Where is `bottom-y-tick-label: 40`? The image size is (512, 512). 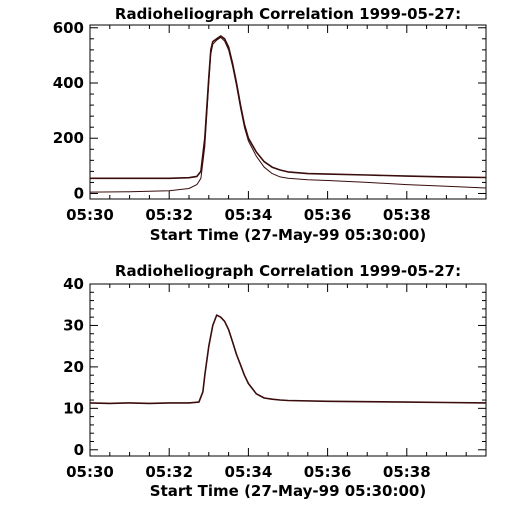 bottom-y-tick-label: 40 is located at coordinates (73, 284).